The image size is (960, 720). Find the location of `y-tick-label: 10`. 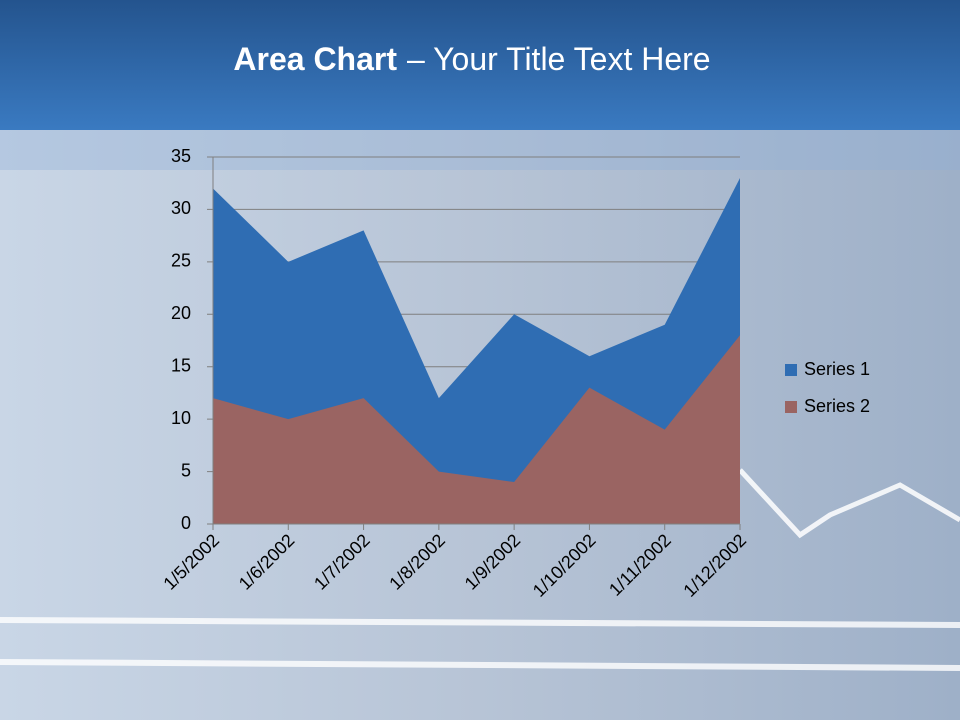

y-tick-label: 10 is located at coordinates (181, 418).